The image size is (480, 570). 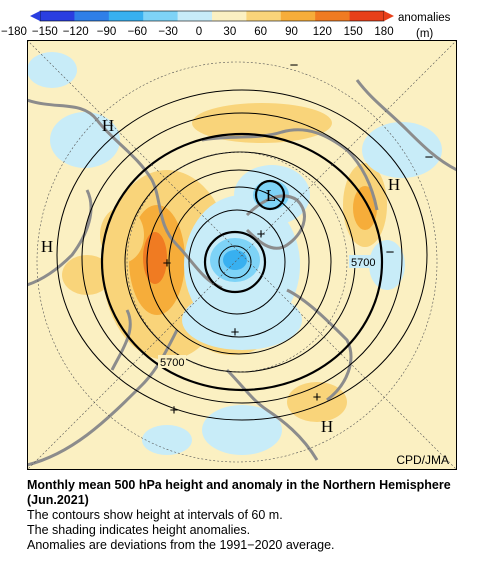 What do you see at coordinates (107, 32) in the screenshot?
I see `colorbar-tick-label: −90` at bounding box center [107, 32].